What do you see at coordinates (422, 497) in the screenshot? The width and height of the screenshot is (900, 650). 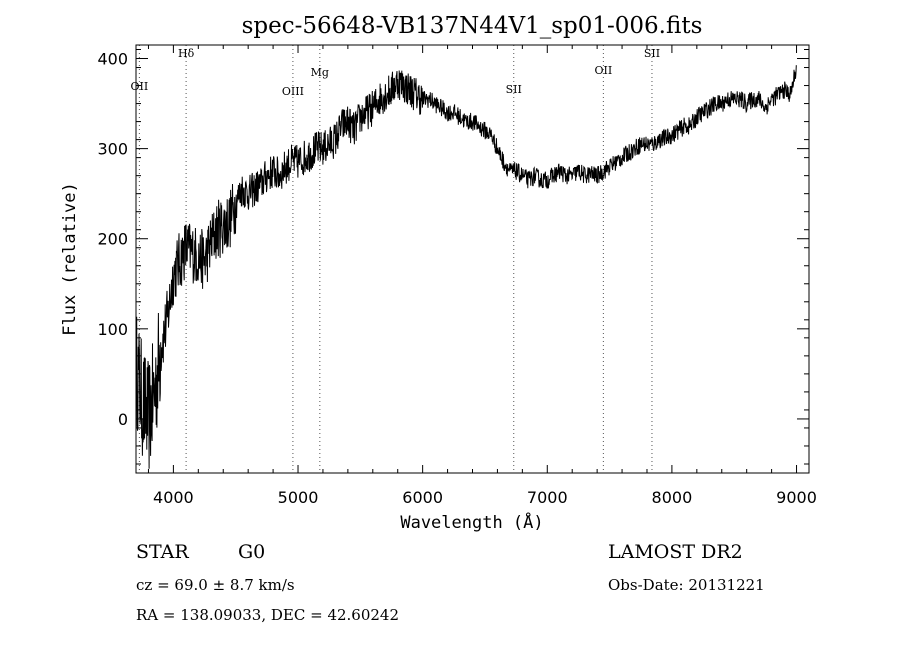 I see `x-tick-label: 6000` at bounding box center [422, 497].